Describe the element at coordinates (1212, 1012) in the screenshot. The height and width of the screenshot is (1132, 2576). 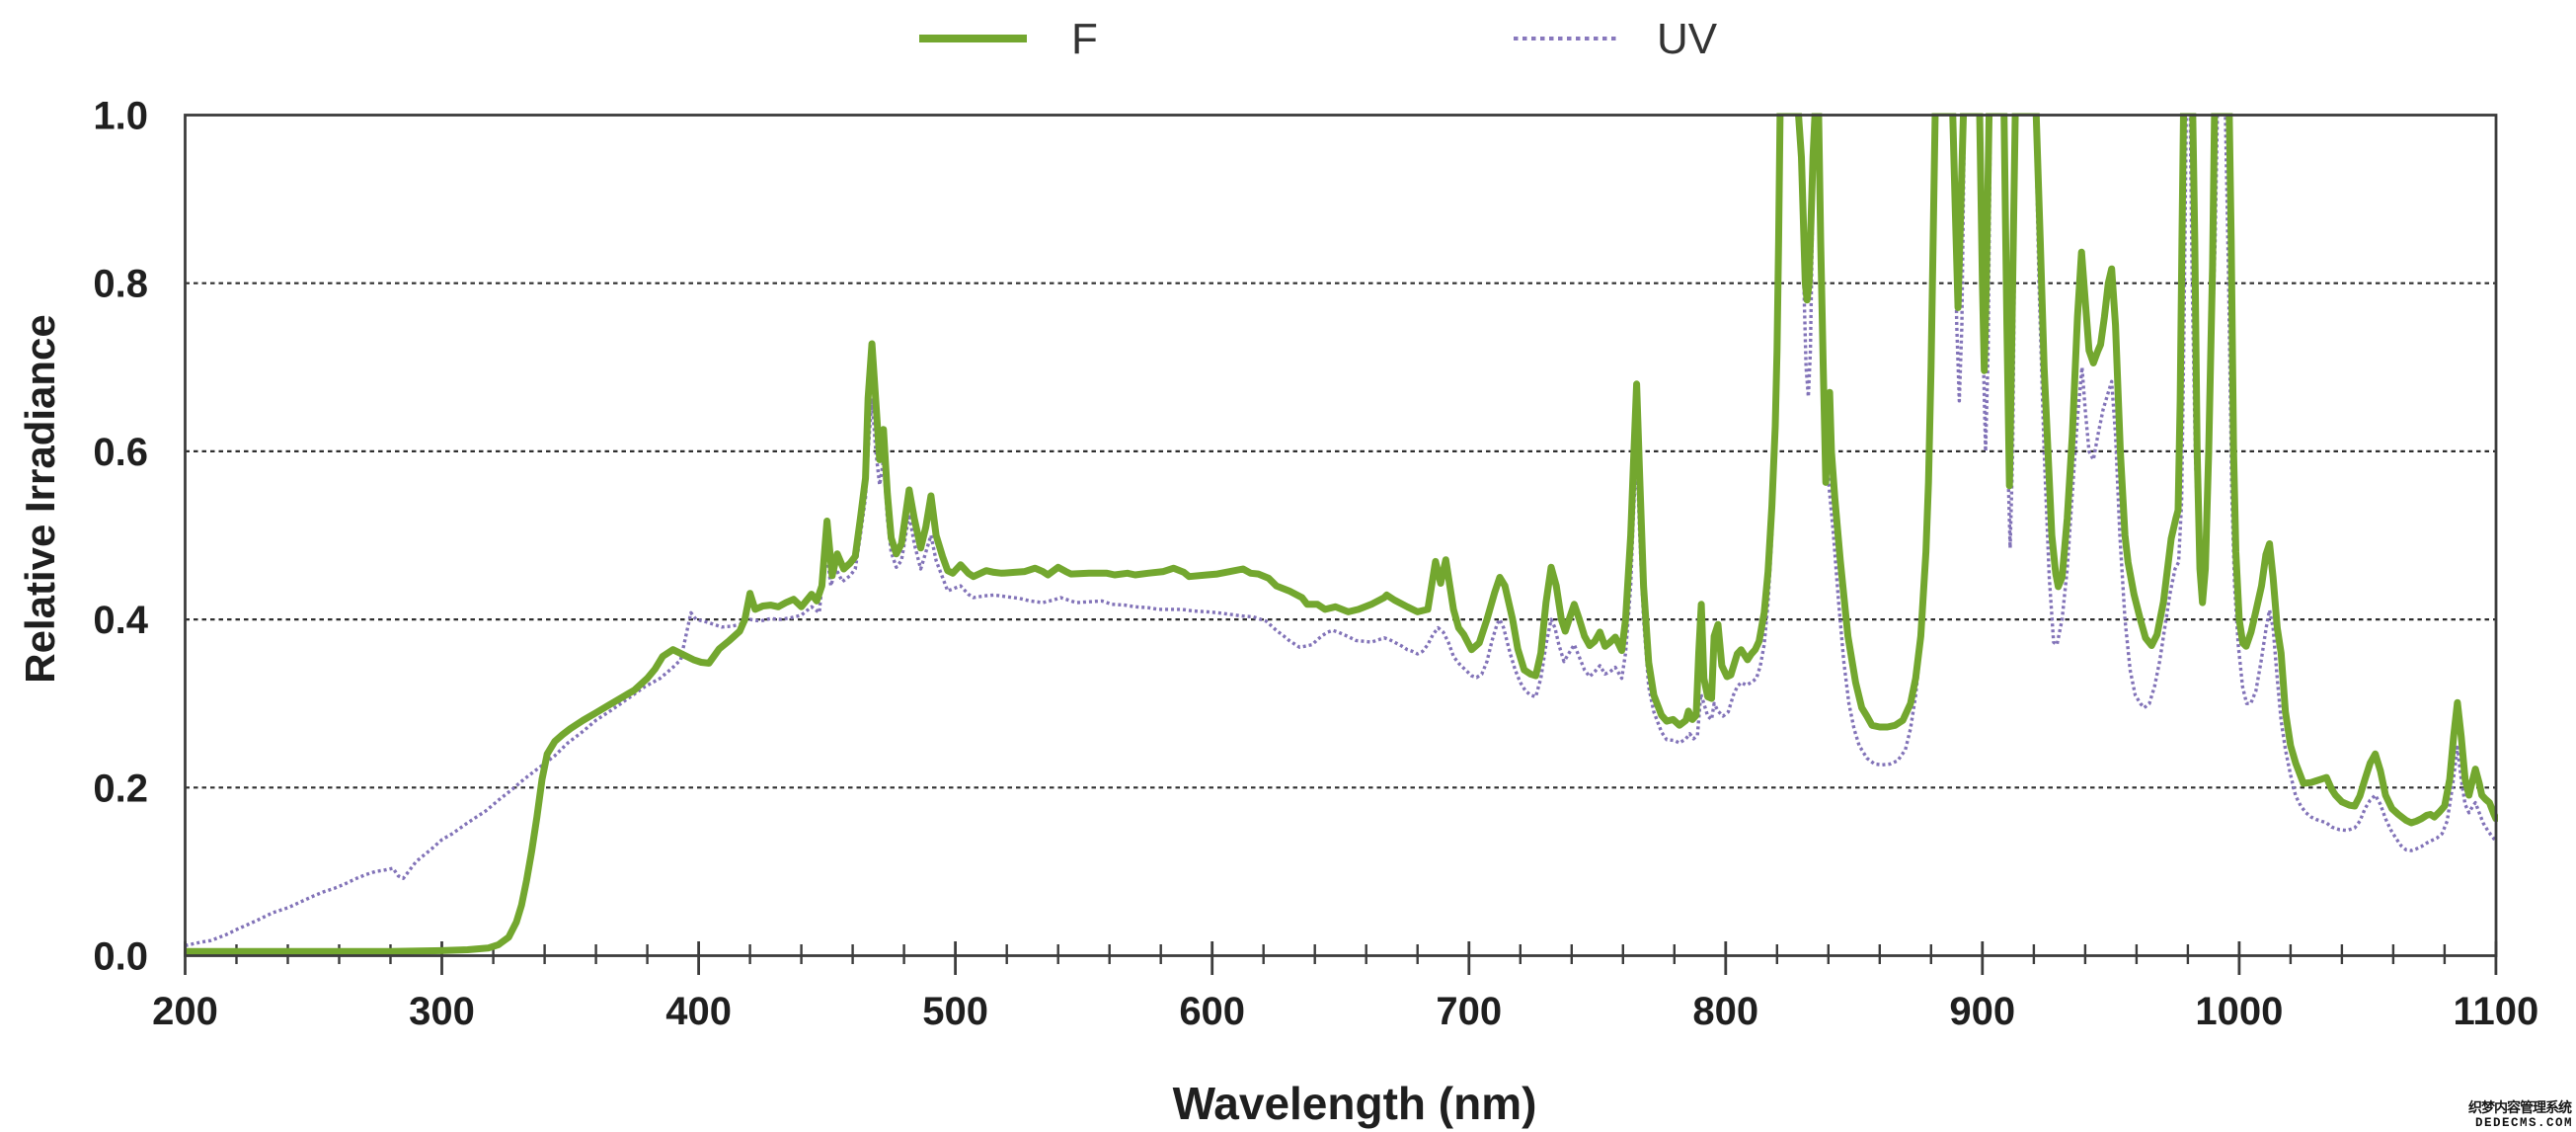
I see `svg-text: 600` at that location.